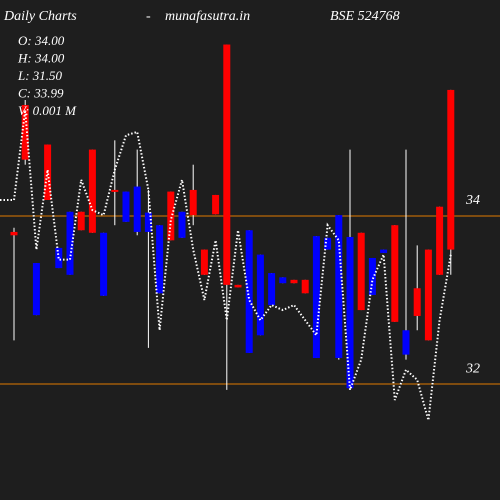  I want to click on y-tick-label: 32, so click(472, 368).